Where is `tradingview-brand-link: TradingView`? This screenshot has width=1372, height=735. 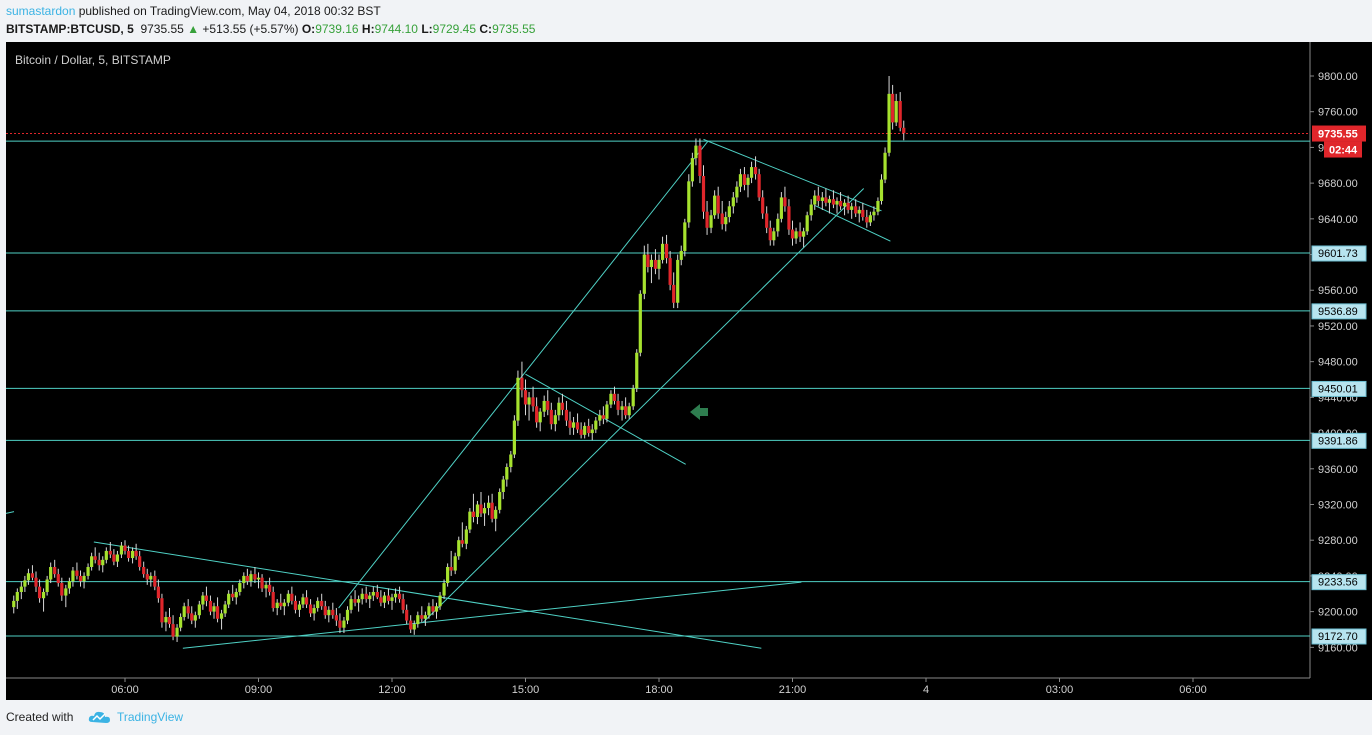 tradingview-brand-link: TradingView is located at coordinates (150, 717).